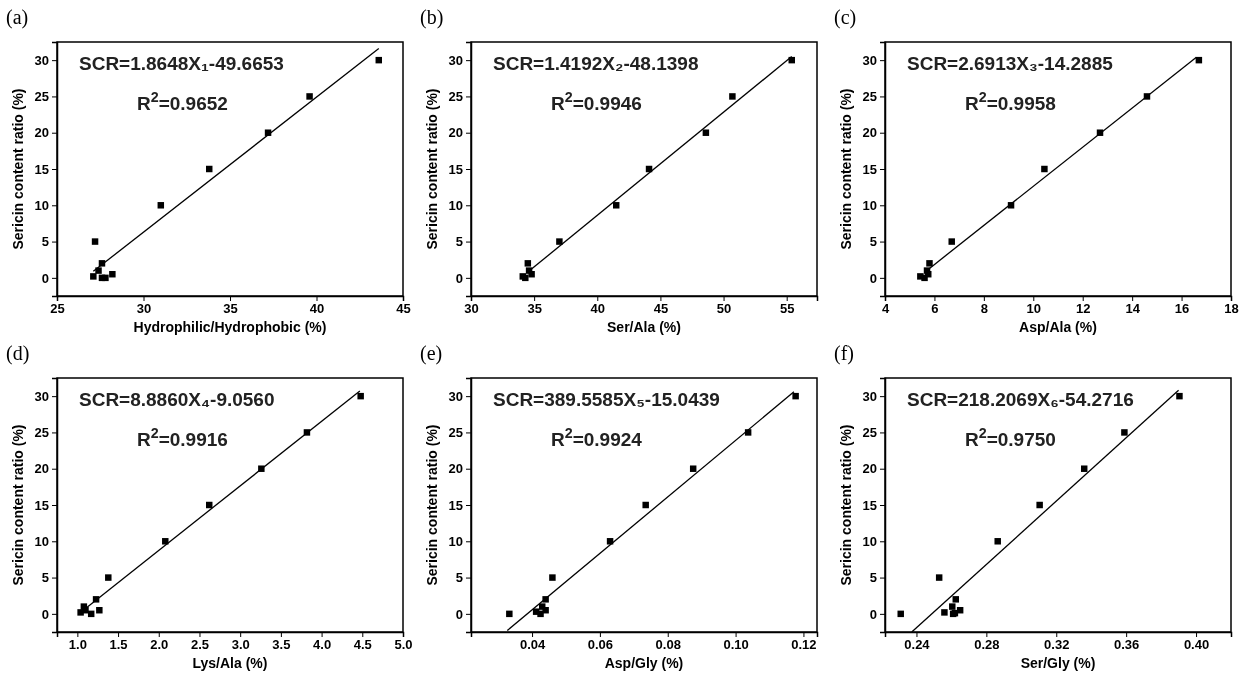 The height and width of the screenshot is (679, 1243). What do you see at coordinates (787, 309) in the screenshot?
I see `x-tick-label: 55` at bounding box center [787, 309].